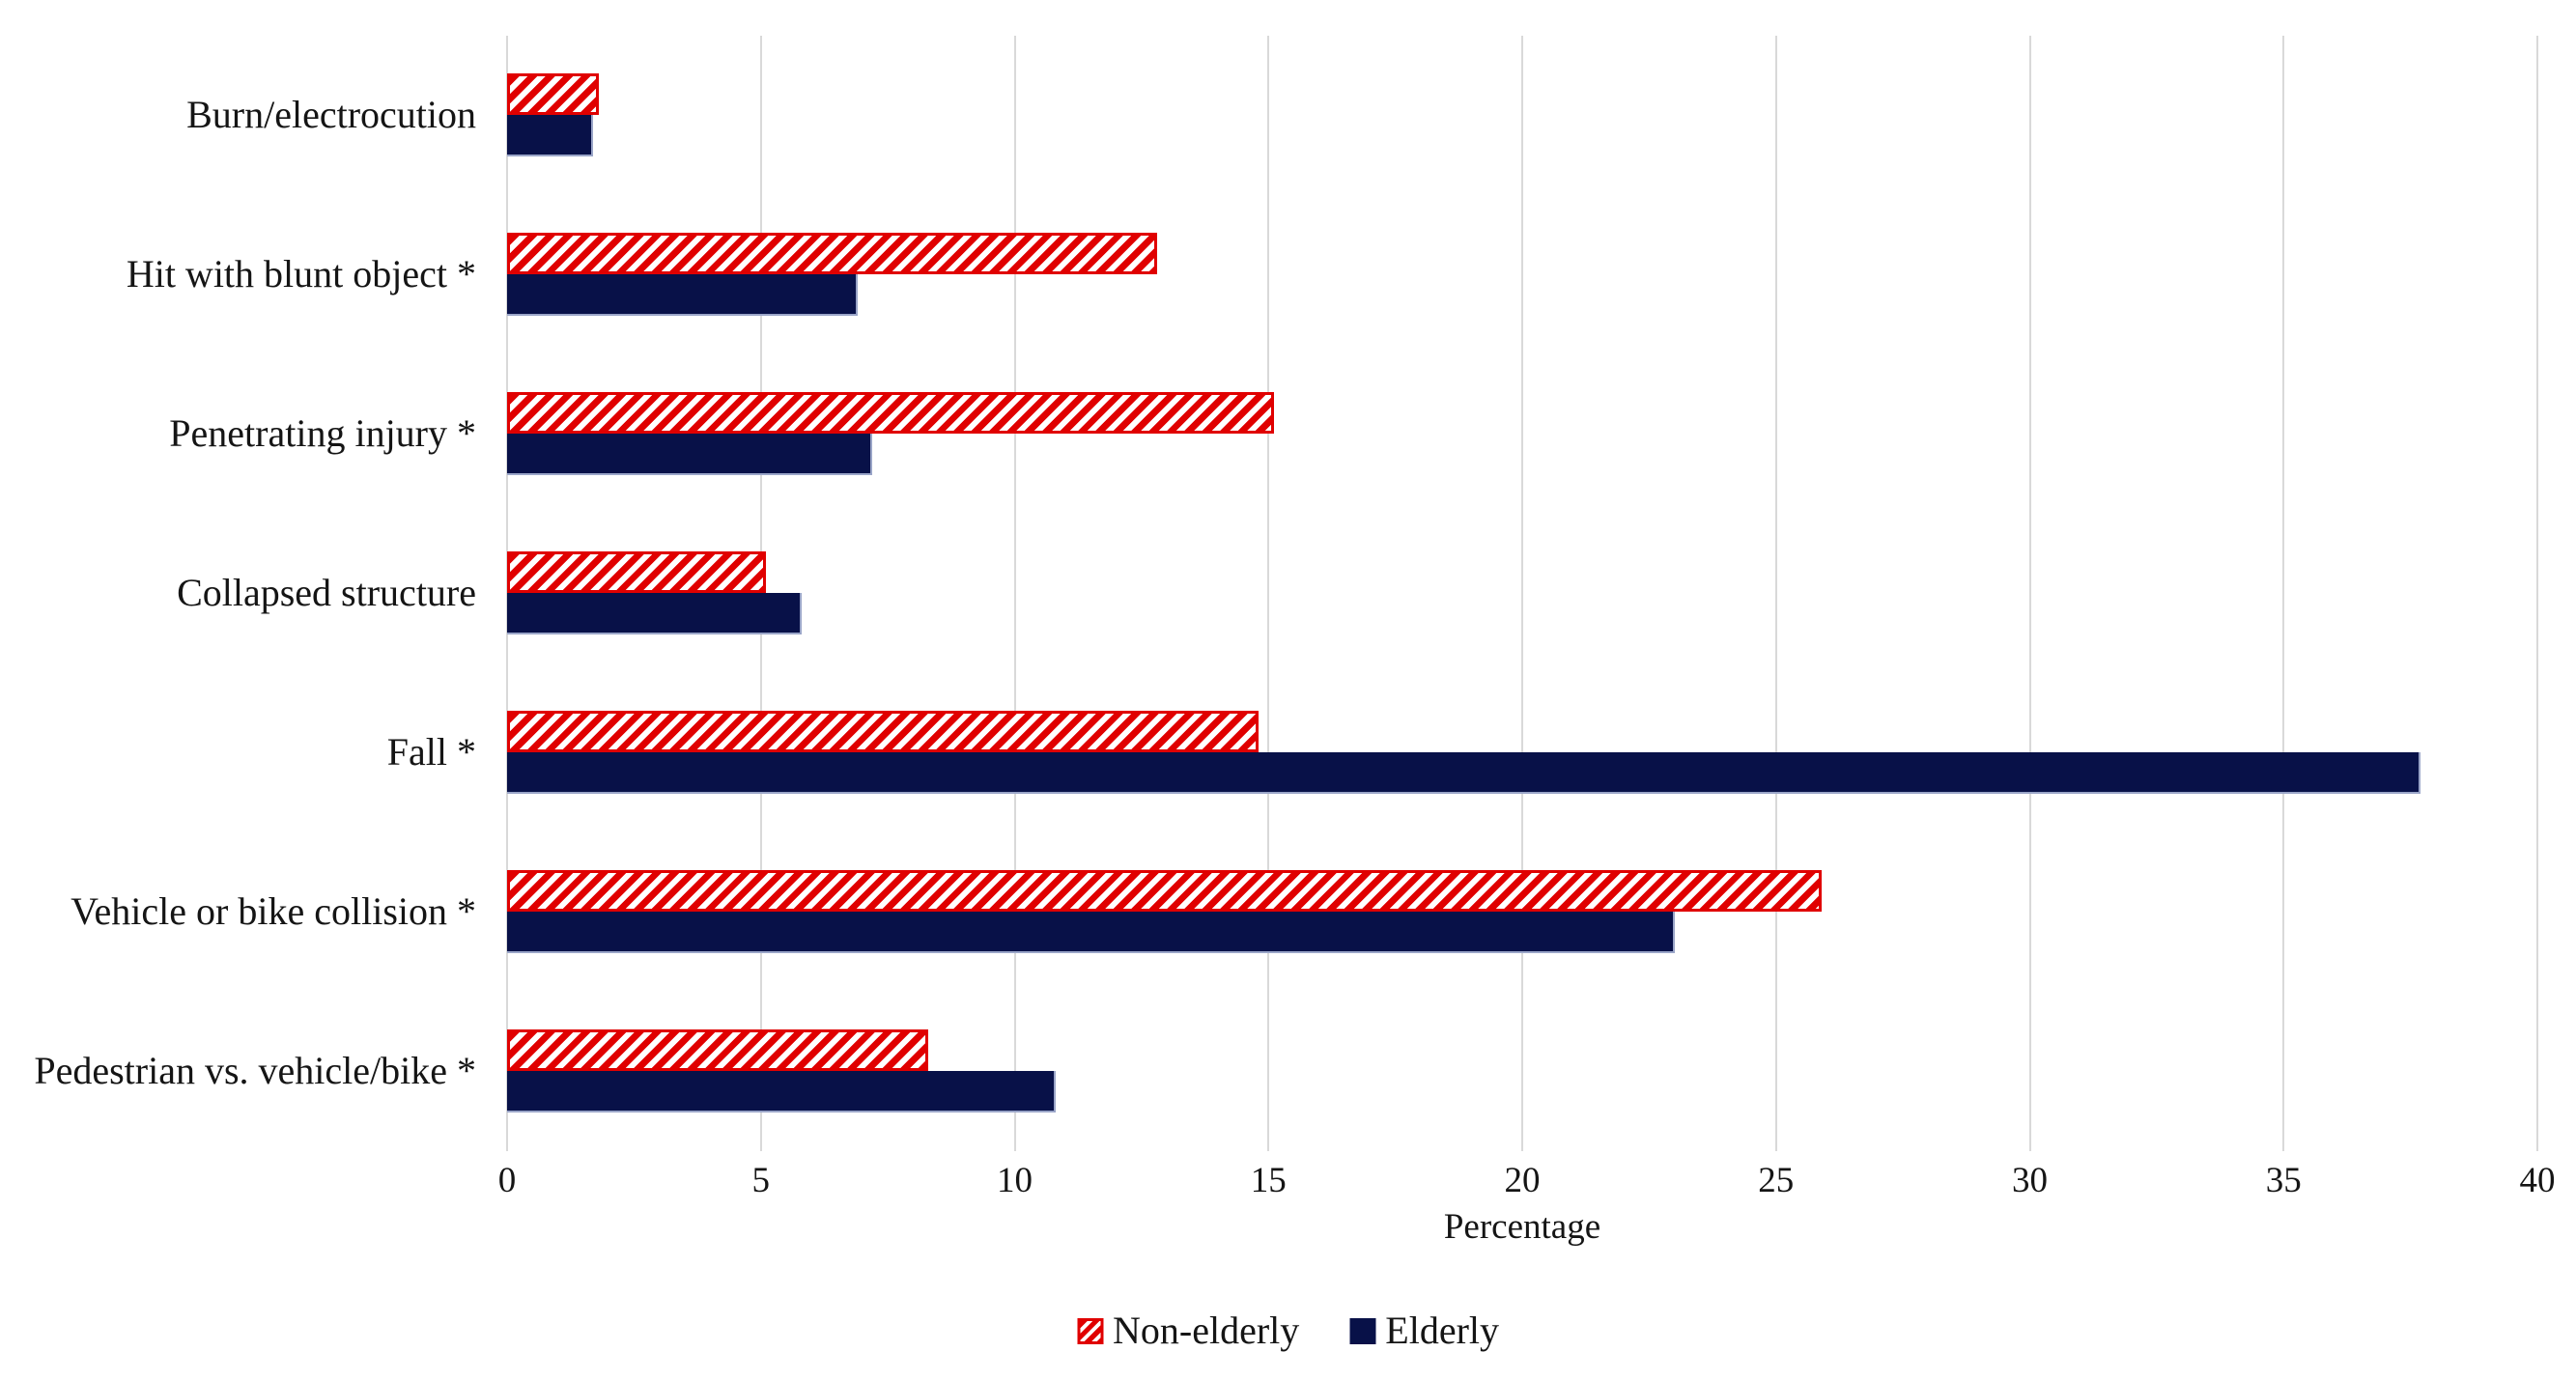 The image size is (2576, 1380). I want to click on x-axis-title: Percentage, so click(1522, 1227).